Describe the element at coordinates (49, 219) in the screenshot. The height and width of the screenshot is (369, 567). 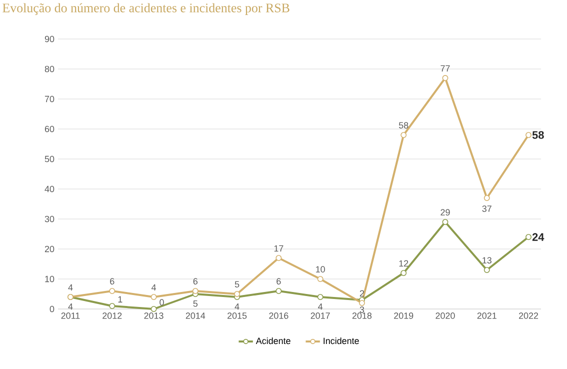
I see `y-tick-label: 30` at that location.